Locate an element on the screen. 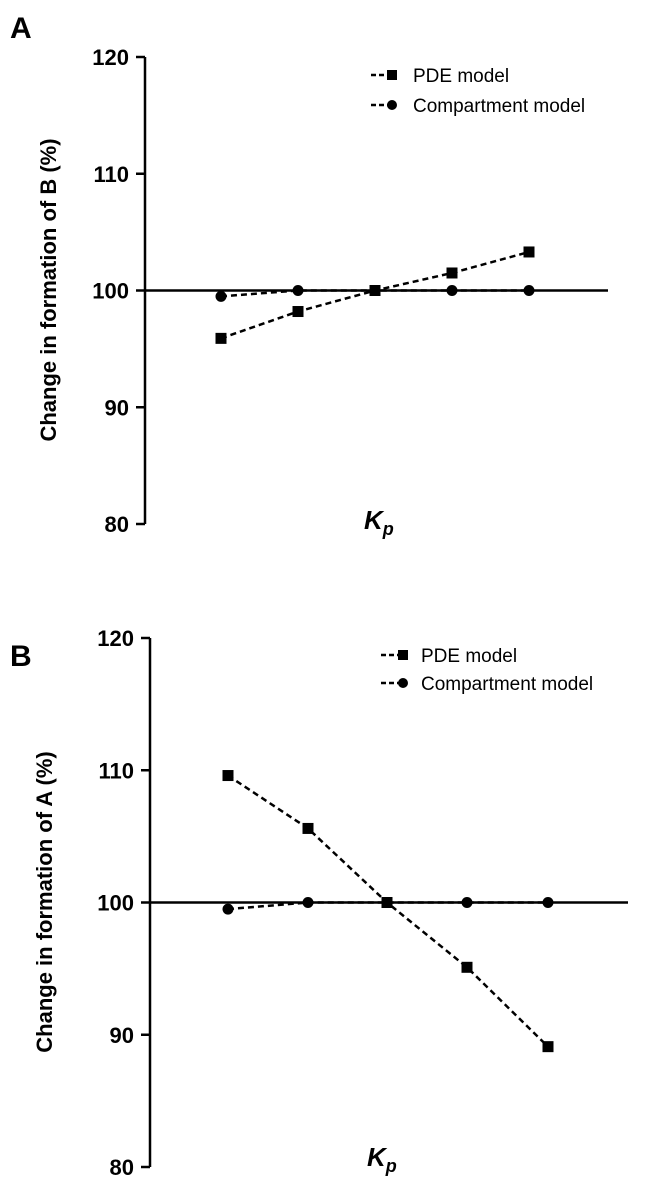 This screenshot has width=654, height=1180. panel-b-legend-label-1: PDE model is located at coordinates (469, 656).